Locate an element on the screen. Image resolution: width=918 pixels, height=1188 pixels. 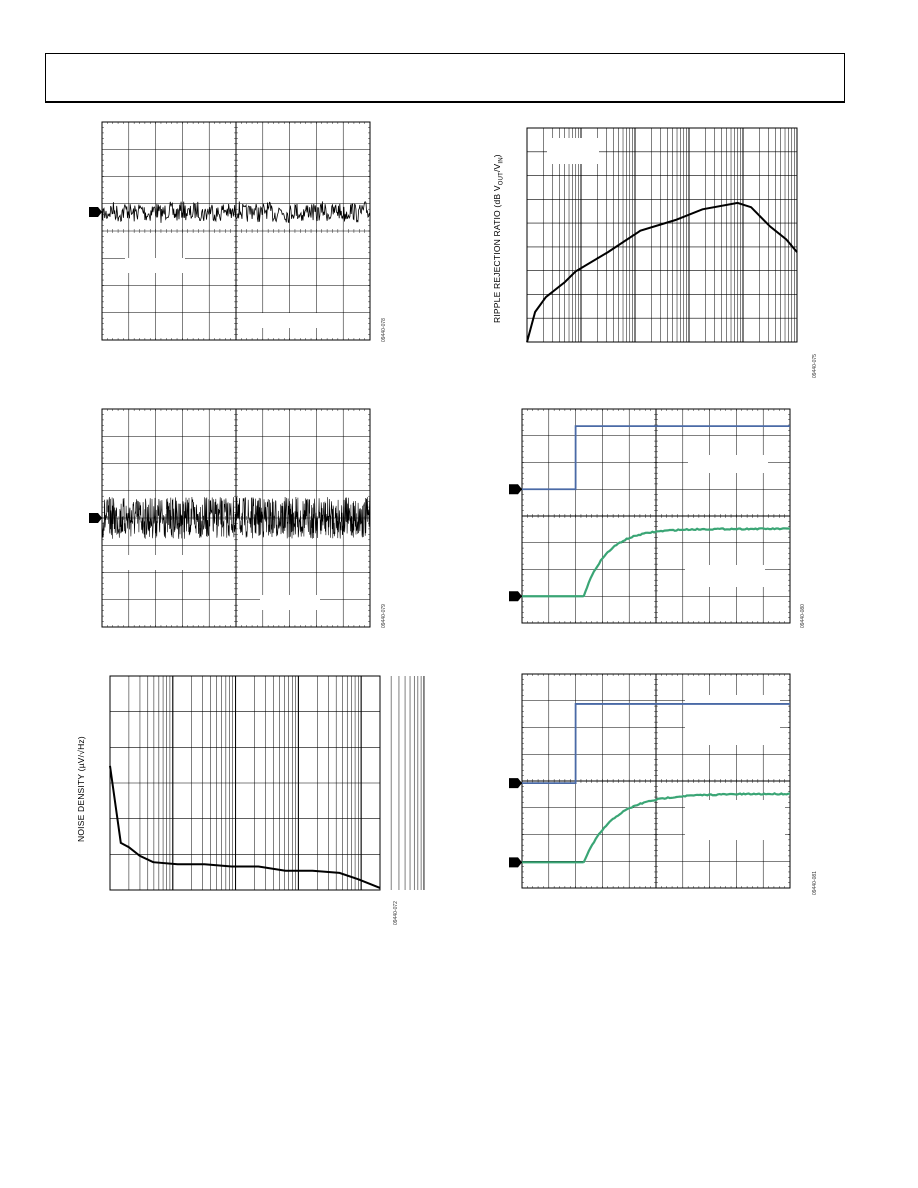
scope4-plot is located at coordinates (650, 781).